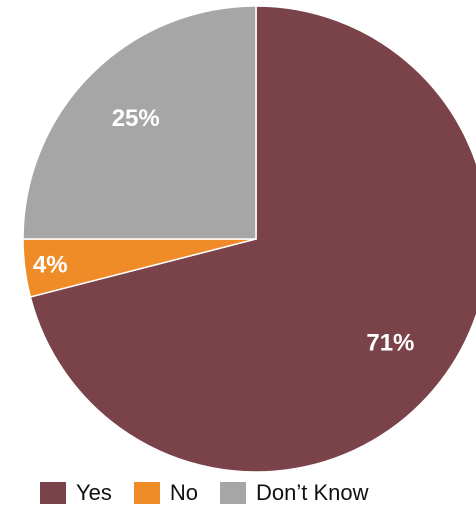 The height and width of the screenshot is (509, 476). I want to click on legend-item-yes: Yes, so click(76, 493).